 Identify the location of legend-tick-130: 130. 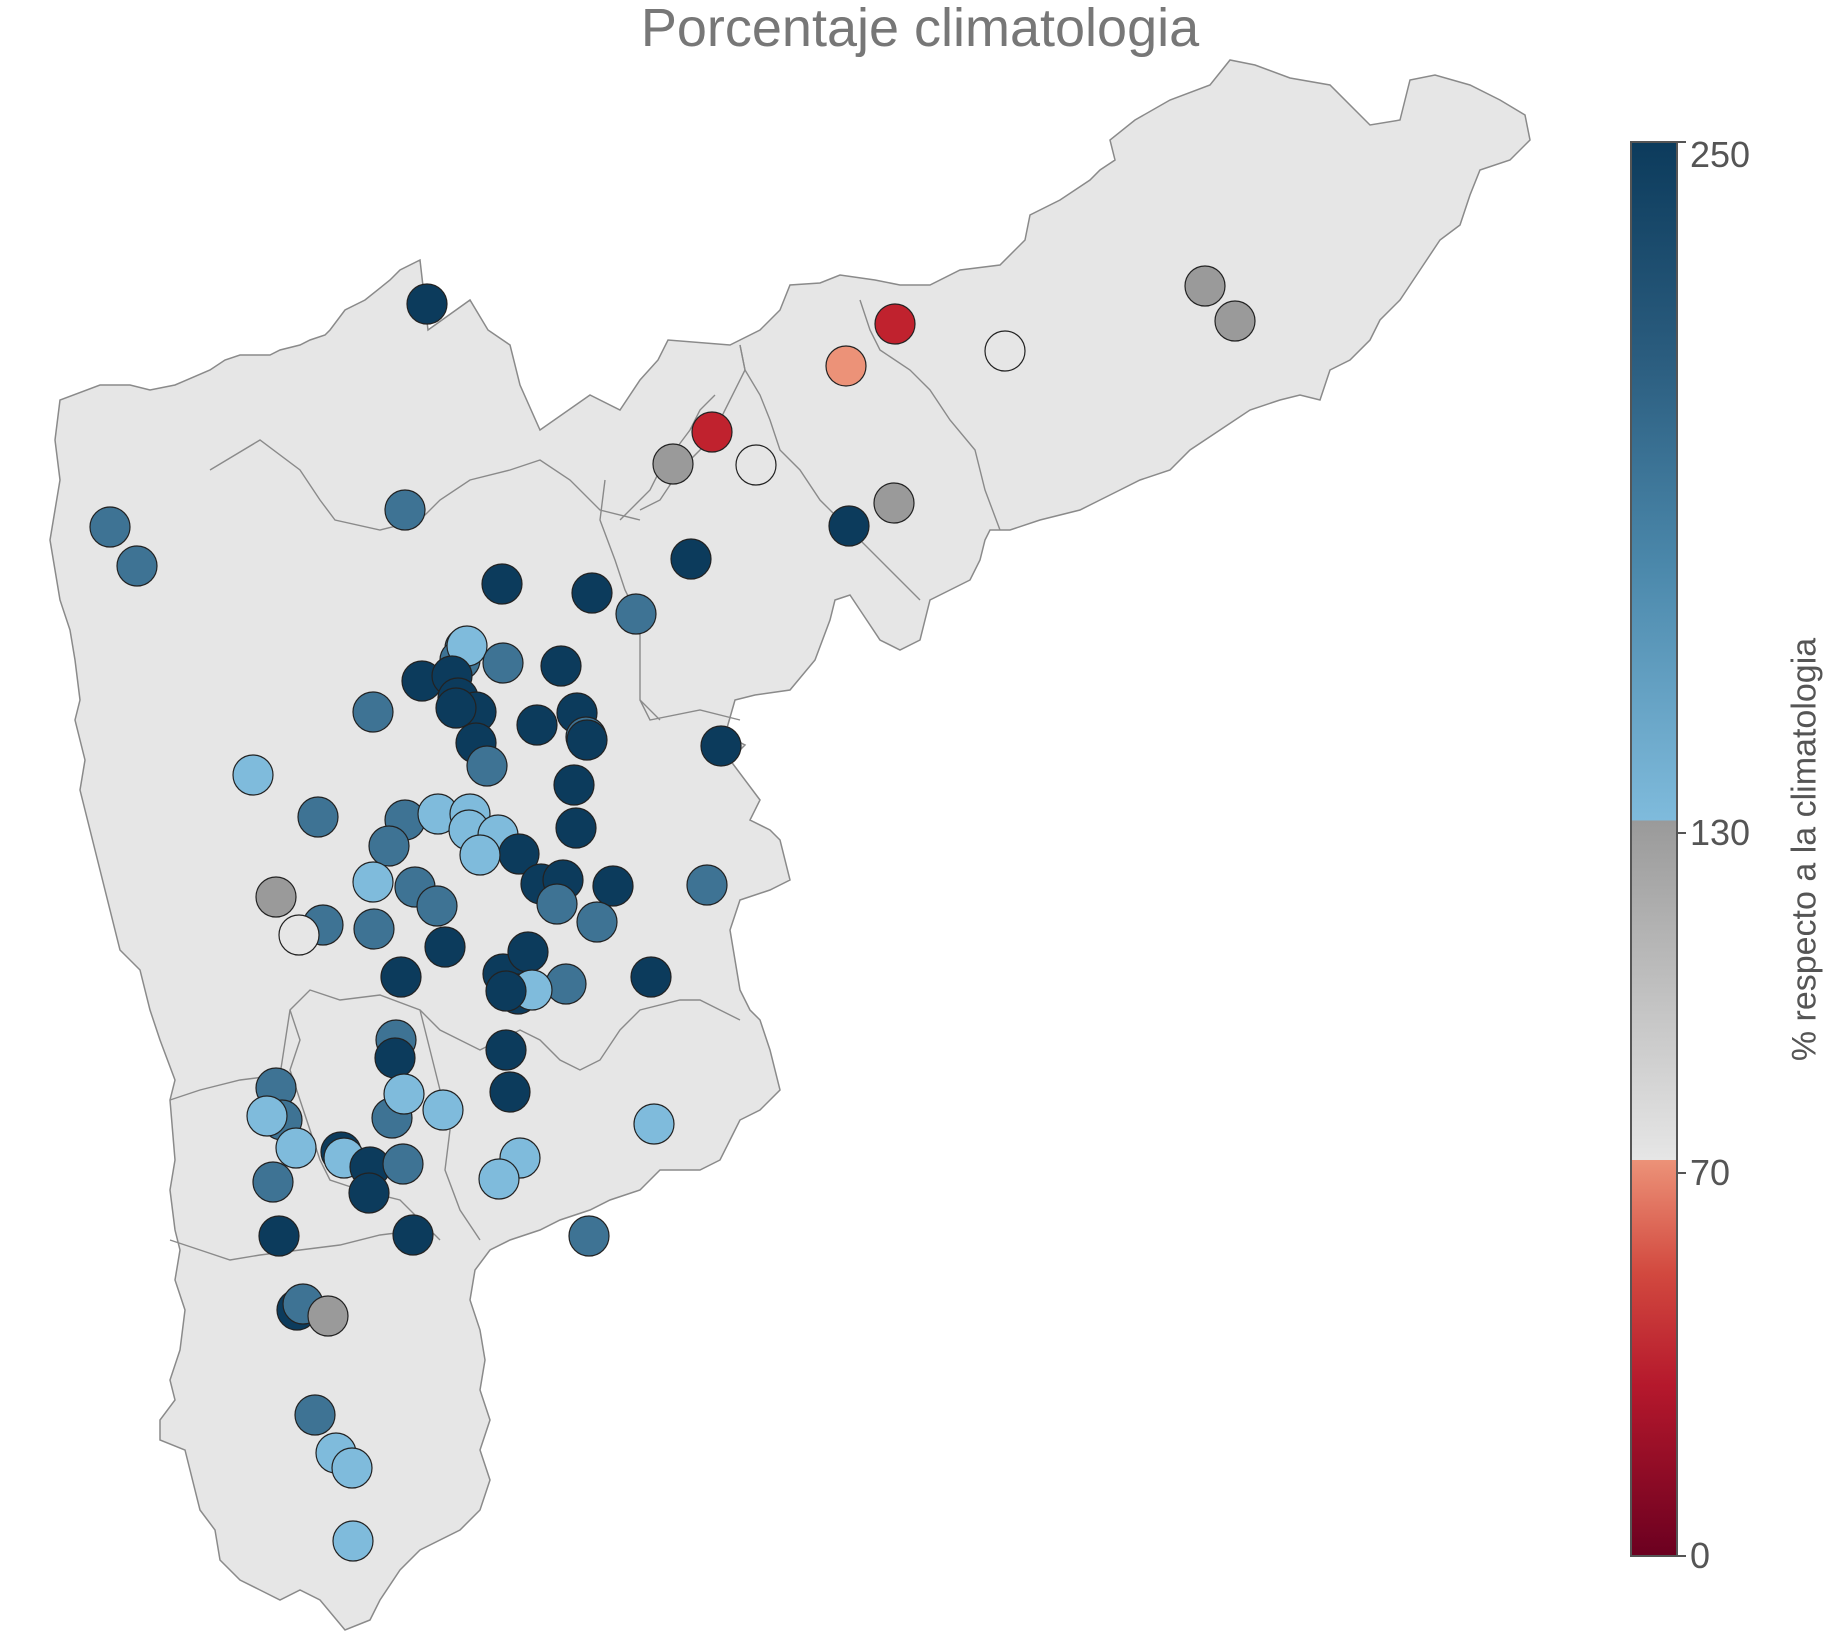
(1720, 832).